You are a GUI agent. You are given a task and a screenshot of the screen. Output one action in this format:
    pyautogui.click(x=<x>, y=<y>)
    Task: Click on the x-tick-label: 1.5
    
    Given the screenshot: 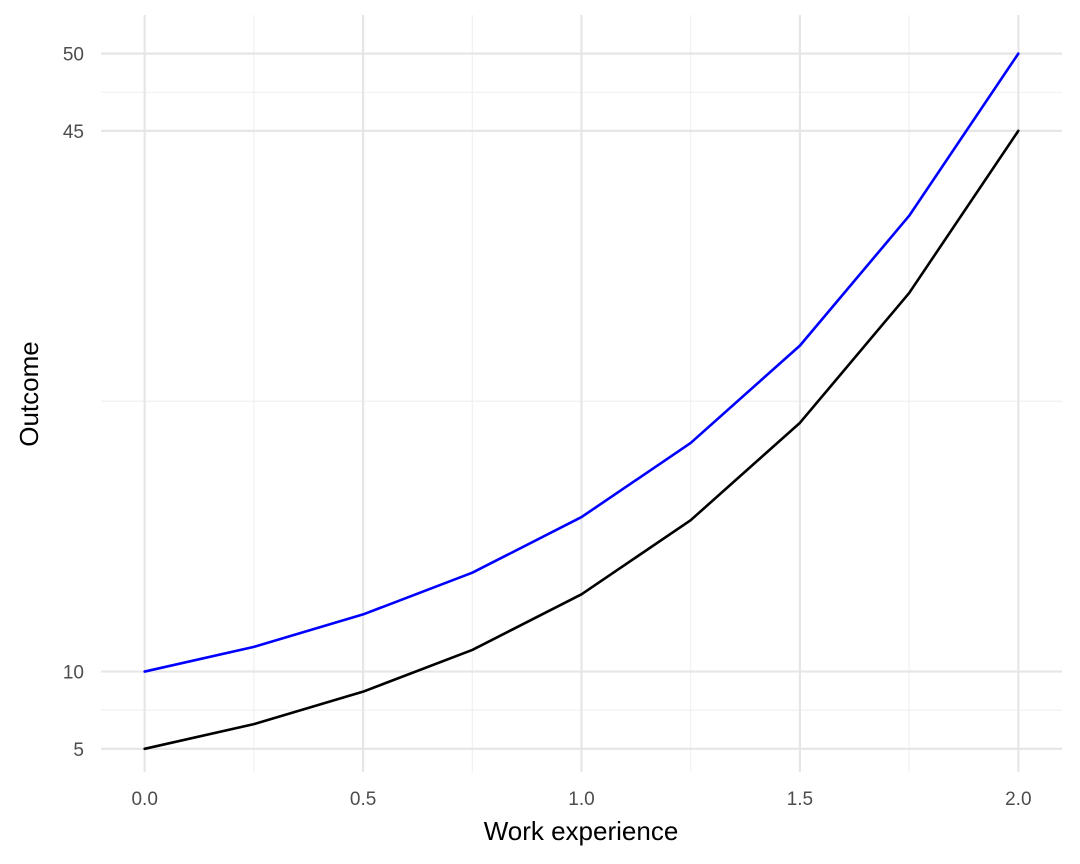 What is the action you would take?
    pyautogui.click(x=800, y=799)
    